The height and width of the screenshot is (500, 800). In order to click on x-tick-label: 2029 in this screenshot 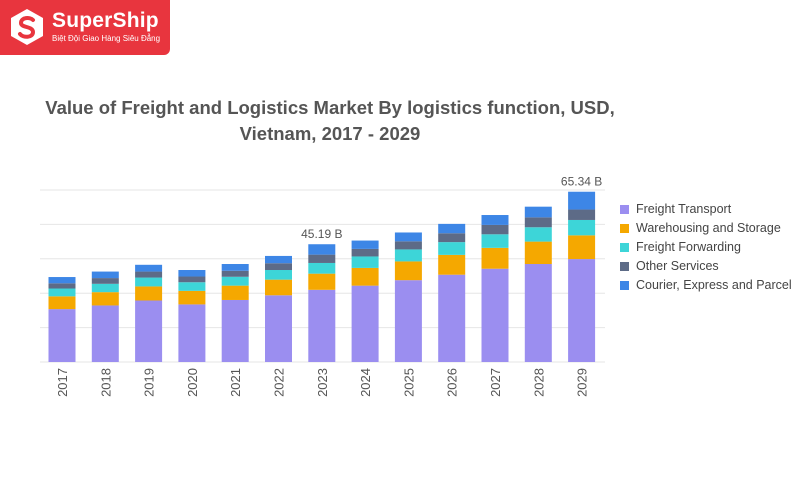, I will do `click(582, 382)`.